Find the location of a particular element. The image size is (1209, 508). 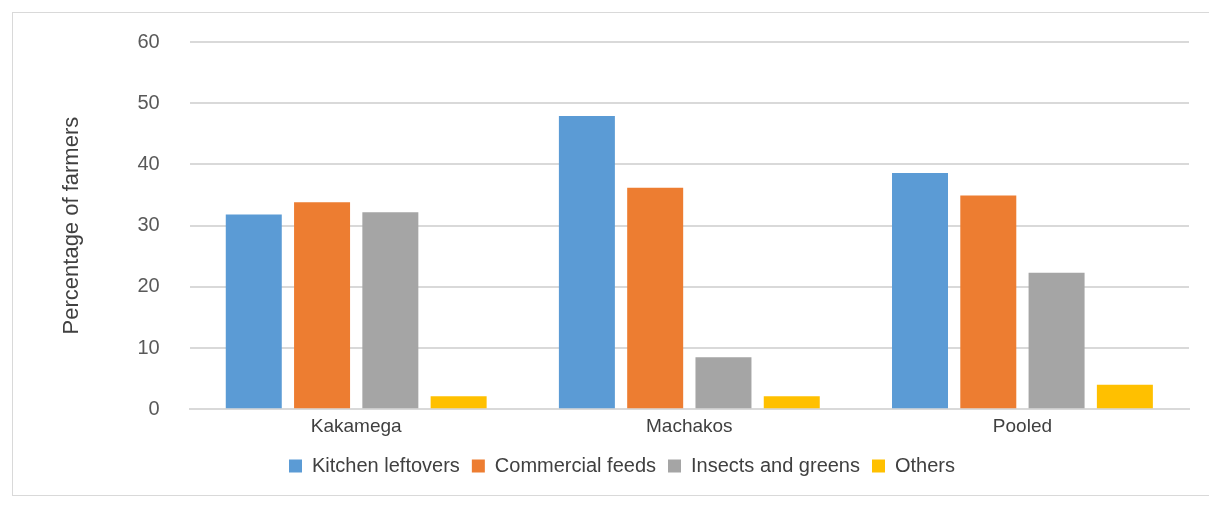

x-tick-label: Kakamega is located at coordinates (356, 425).